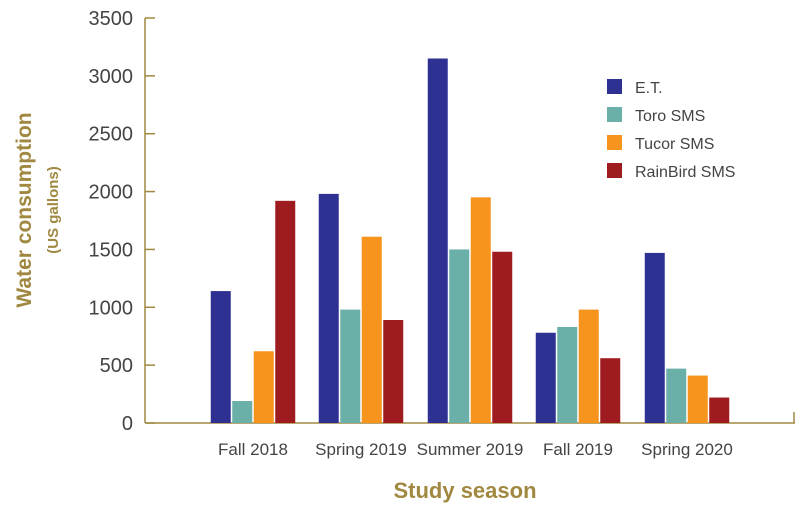  What do you see at coordinates (649, 88) in the screenshot?
I see `legend-label: E.T.` at bounding box center [649, 88].